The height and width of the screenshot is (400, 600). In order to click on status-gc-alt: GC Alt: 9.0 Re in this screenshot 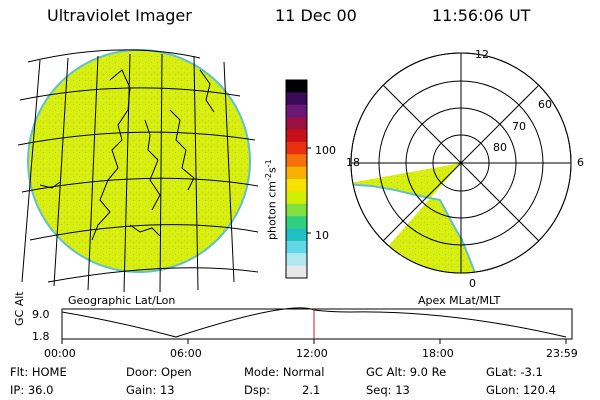, I will do `click(406, 372)`.